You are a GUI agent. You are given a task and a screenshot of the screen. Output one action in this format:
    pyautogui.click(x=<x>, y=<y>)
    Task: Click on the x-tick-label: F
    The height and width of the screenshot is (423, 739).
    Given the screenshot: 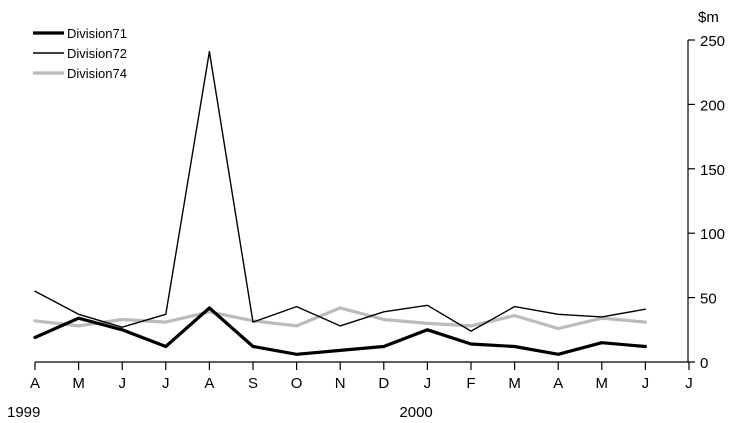 What is the action you would take?
    pyautogui.click(x=470, y=383)
    